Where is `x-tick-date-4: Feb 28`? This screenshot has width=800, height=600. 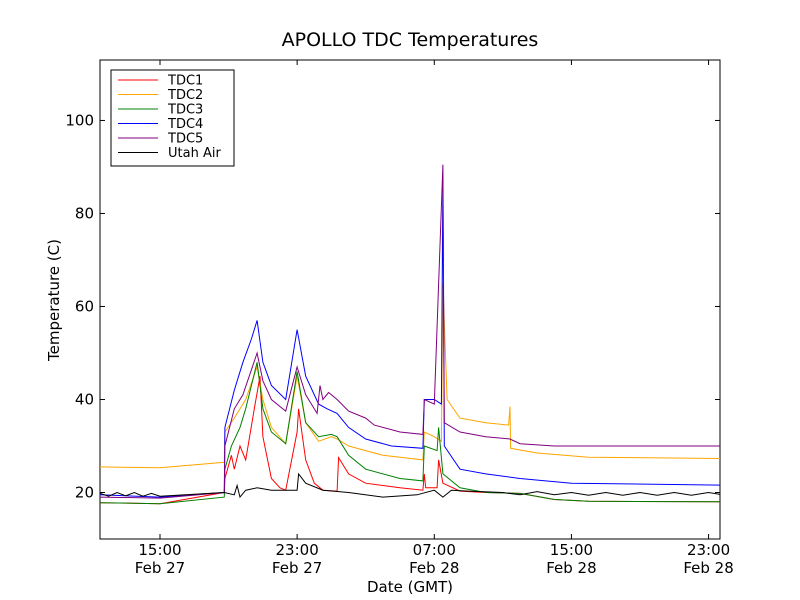
x-tick-date-4: Feb 28 is located at coordinates (708, 568).